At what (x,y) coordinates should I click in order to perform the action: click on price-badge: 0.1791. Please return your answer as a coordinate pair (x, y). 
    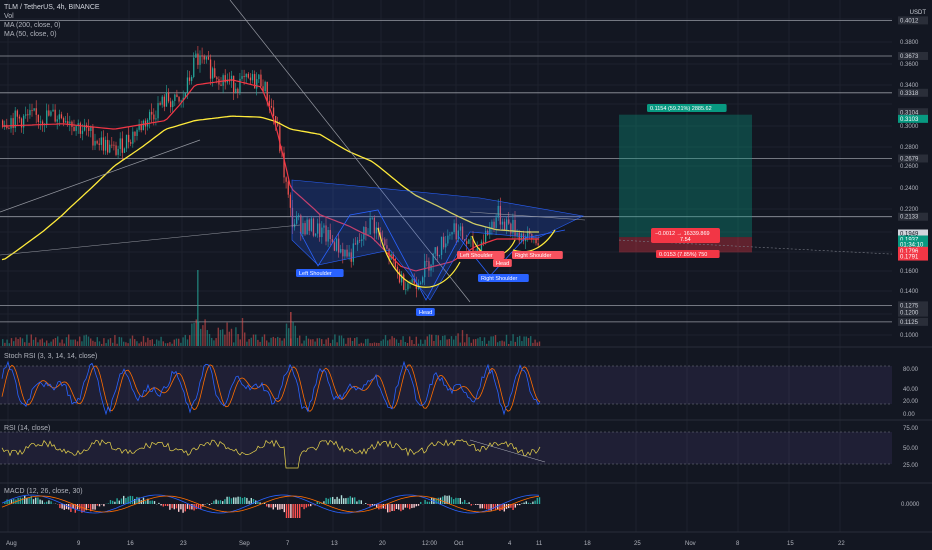
    Looking at the image, I should click on (909, 258).